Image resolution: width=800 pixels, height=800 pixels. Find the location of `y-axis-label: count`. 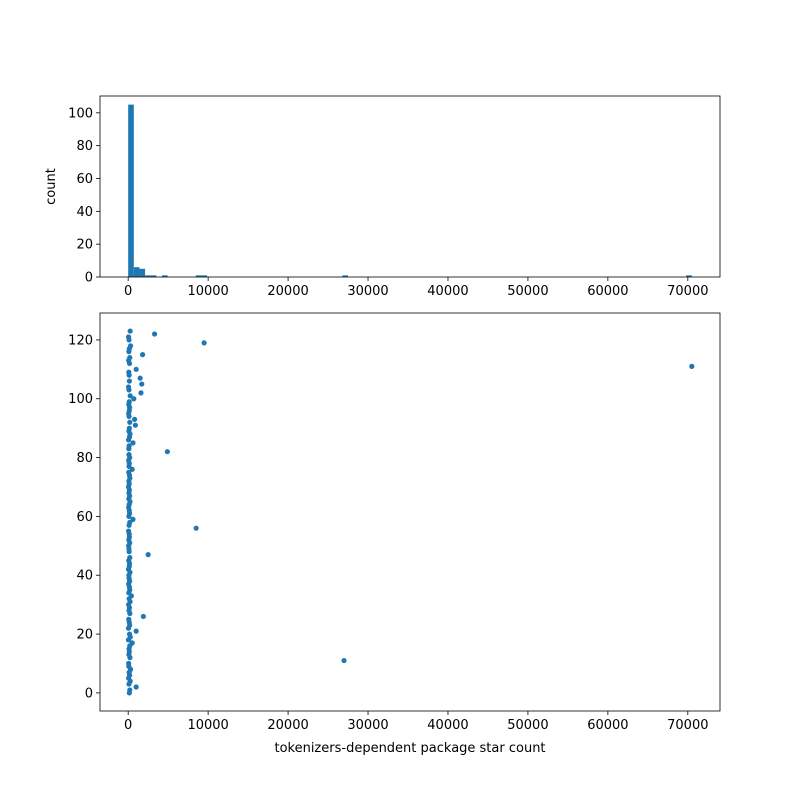

y-axis-label: count is located at coordinates (51, 186).